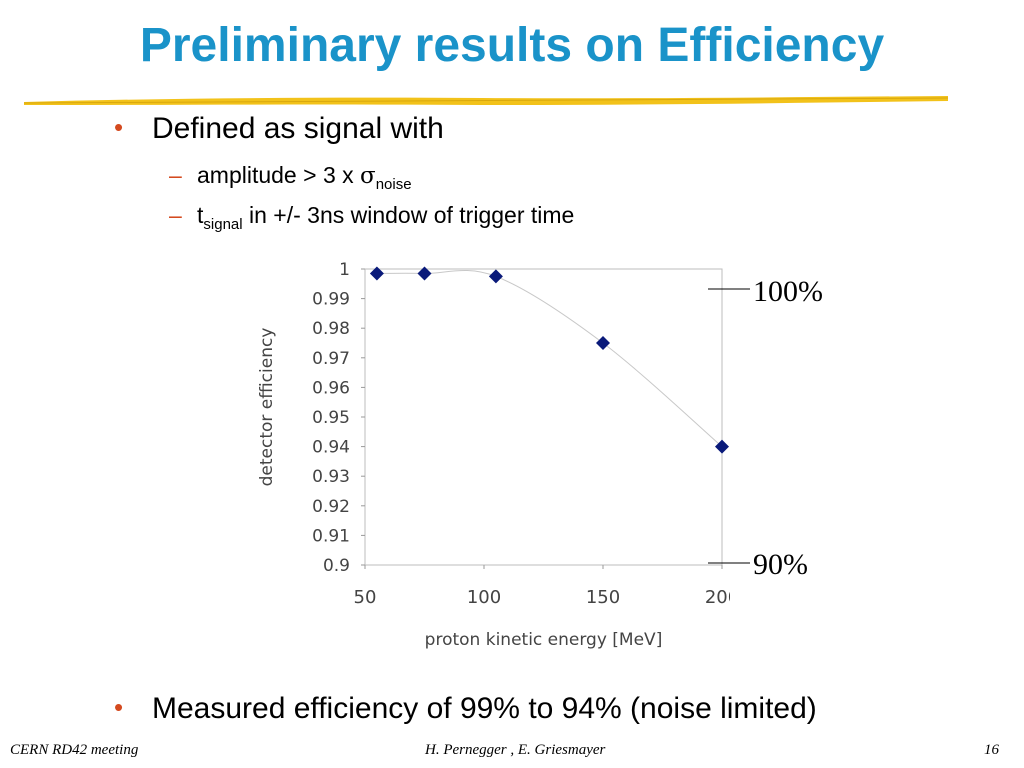 The height and width of the screenshot is (768, 1024). I want to click on y-tick-label: 0.9, so click(336, 566).